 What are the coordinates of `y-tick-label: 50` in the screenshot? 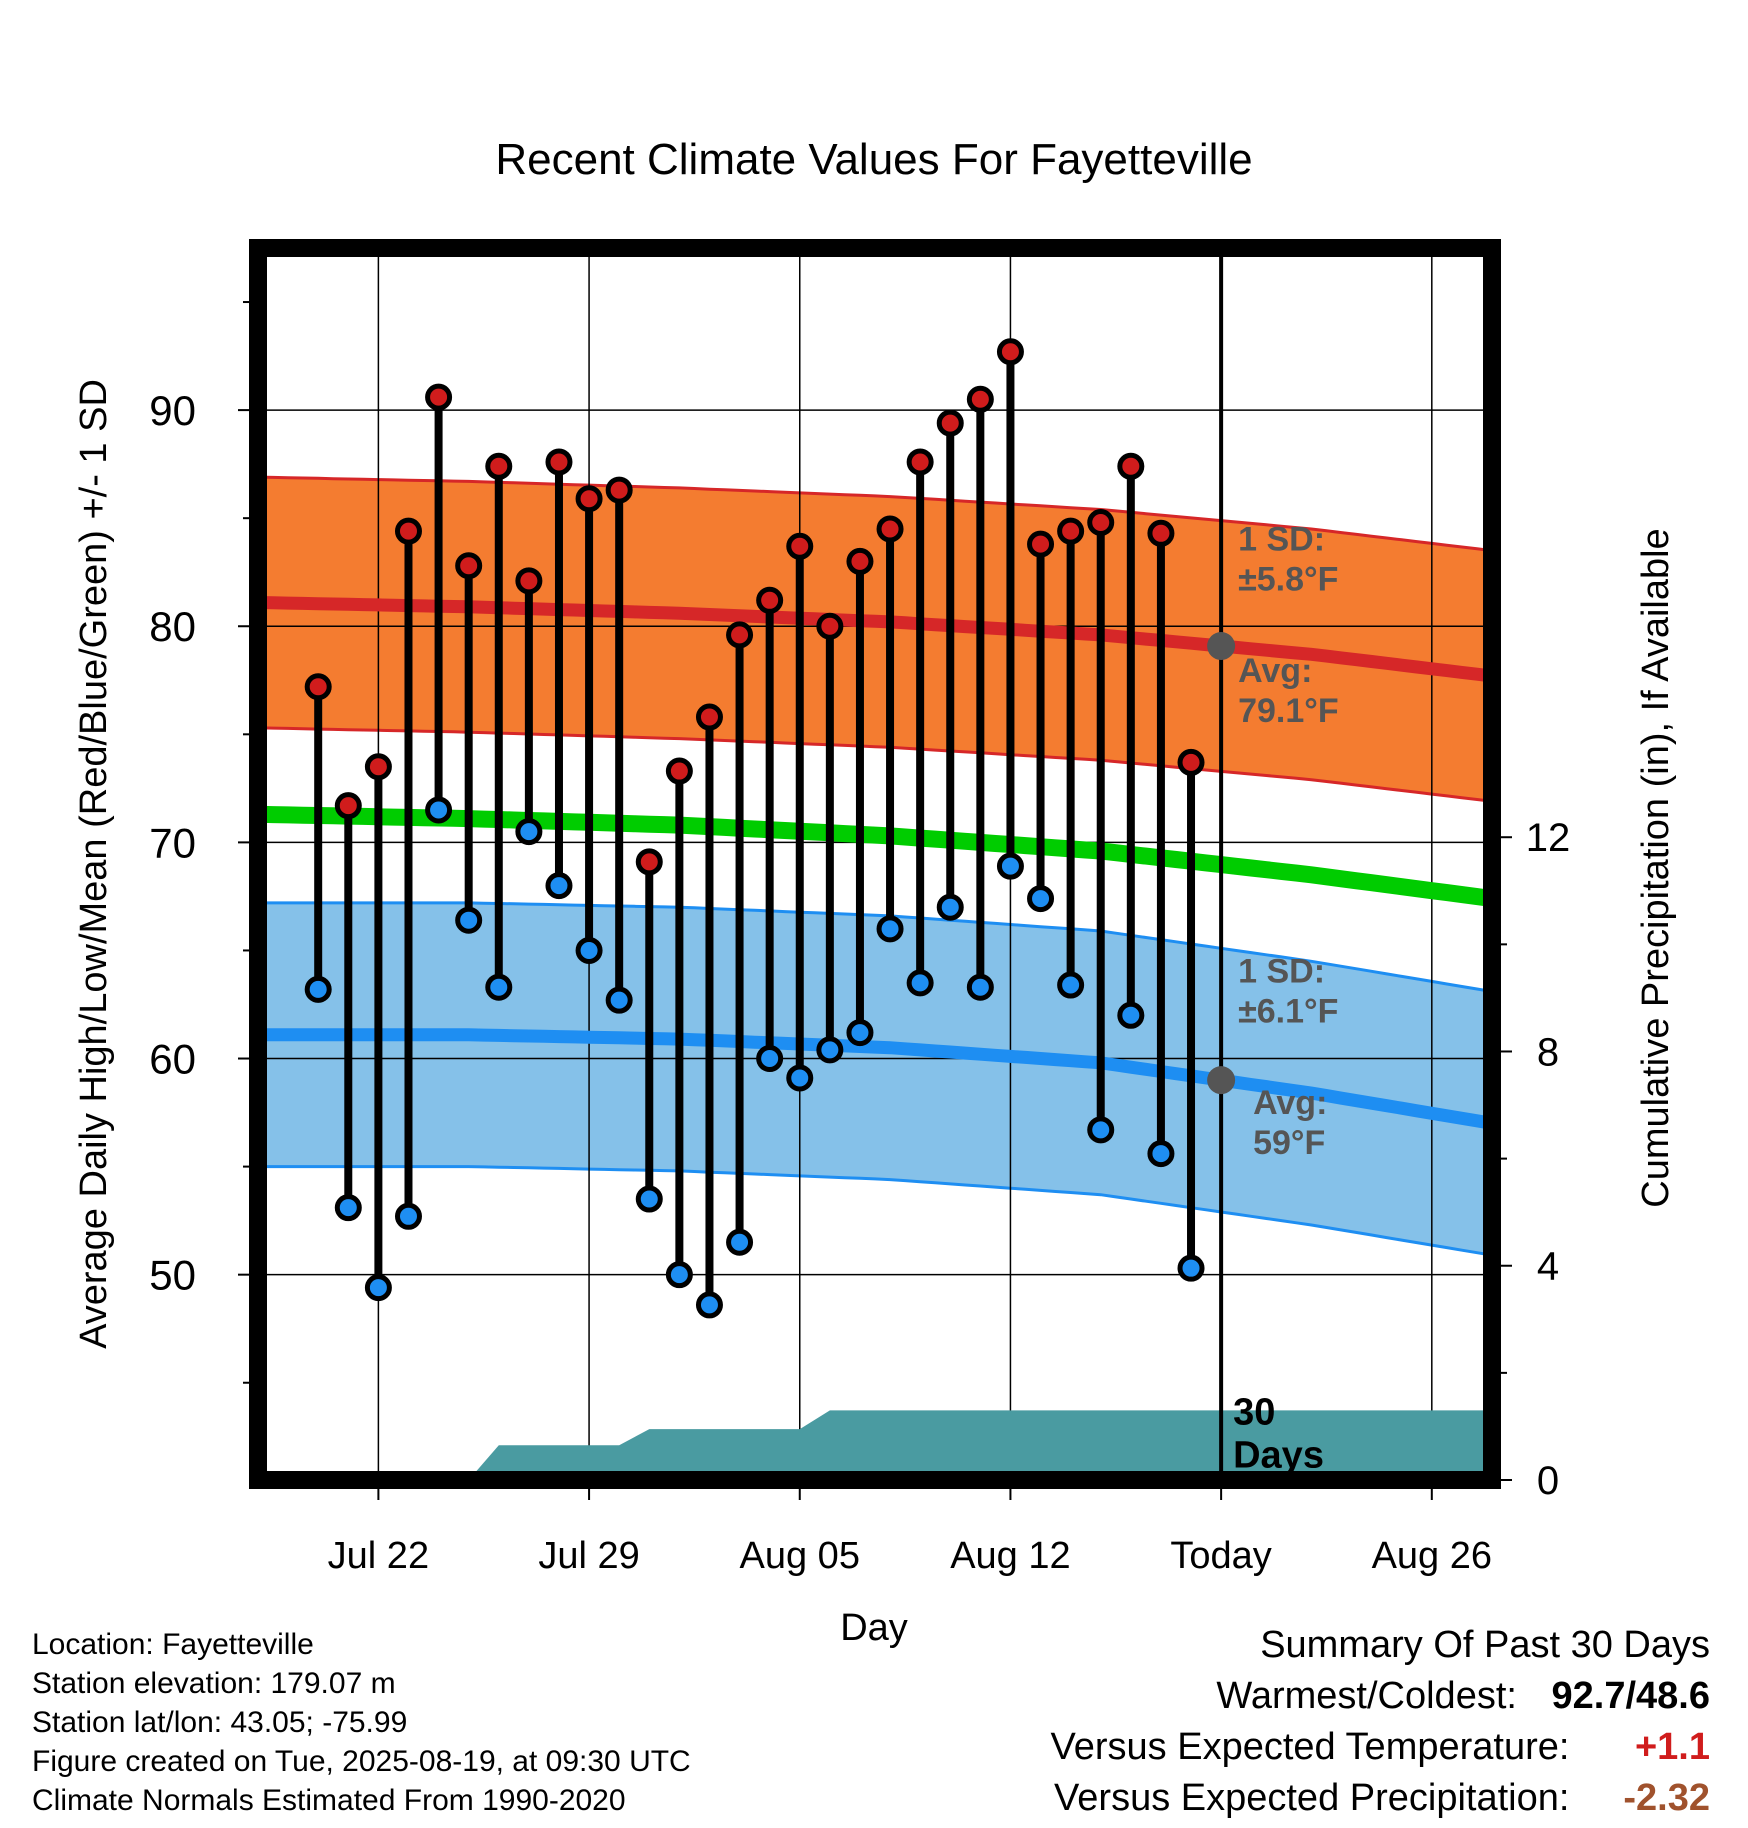 It's located at (172, 1275).